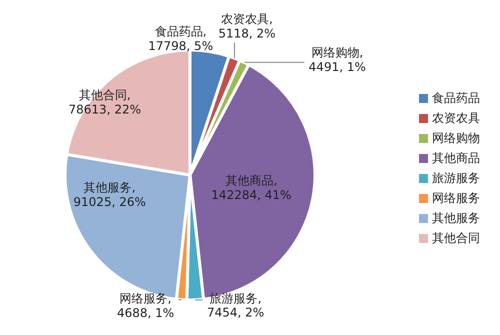 The height and width of the screenshot is (335, 500). I want to click on data-label: 其他服务, 91025, 26%, so click(109, 194).